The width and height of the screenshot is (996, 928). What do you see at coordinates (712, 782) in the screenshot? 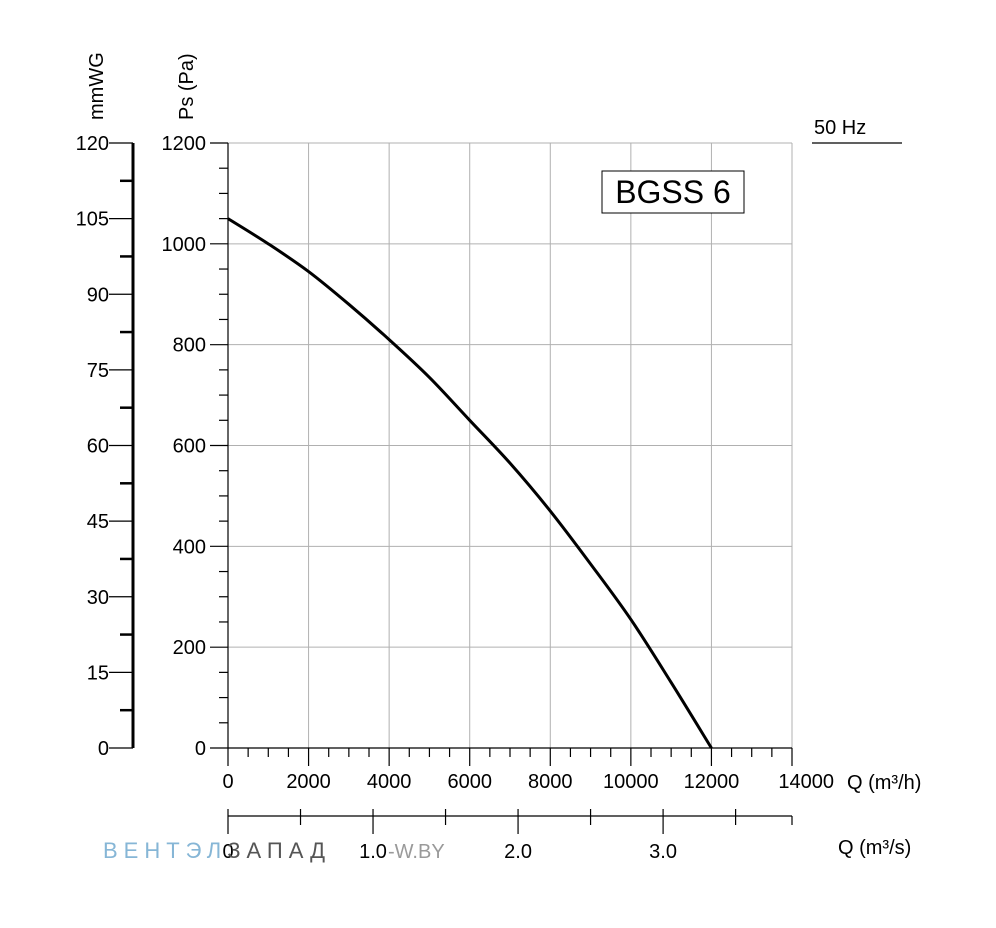
I see `x-tick-label: 12000` at bounding box center [712, 782].